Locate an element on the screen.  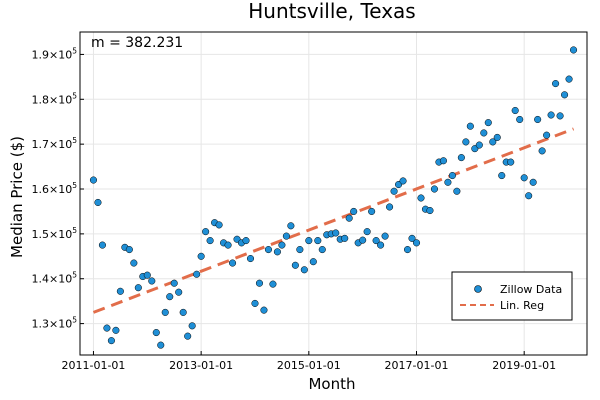
x-tick-label: 2017-01-01 is located at coordinates (417, 365).